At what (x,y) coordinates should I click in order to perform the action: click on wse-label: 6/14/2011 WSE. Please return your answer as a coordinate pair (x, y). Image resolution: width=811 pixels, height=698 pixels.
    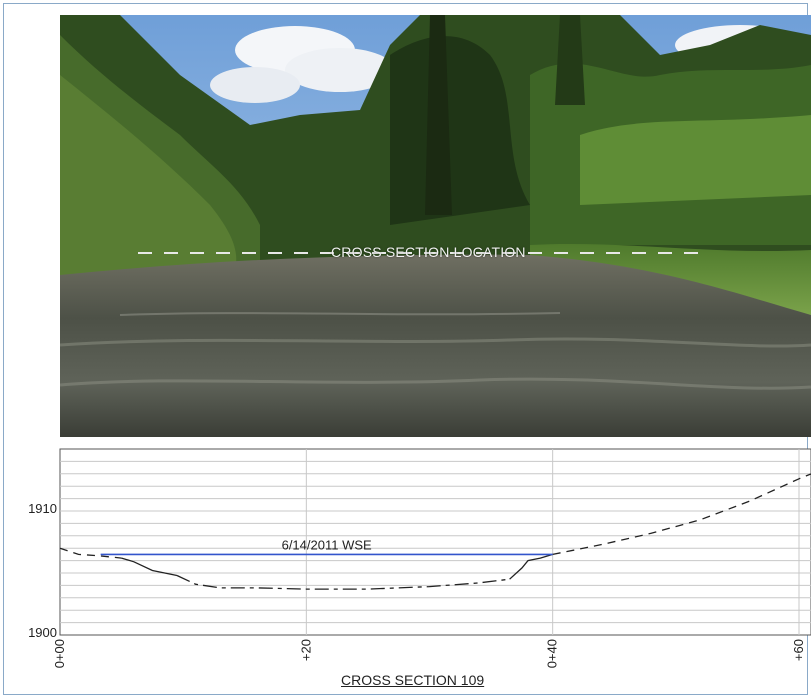
    Looking at the image, I should click on (327, 544).